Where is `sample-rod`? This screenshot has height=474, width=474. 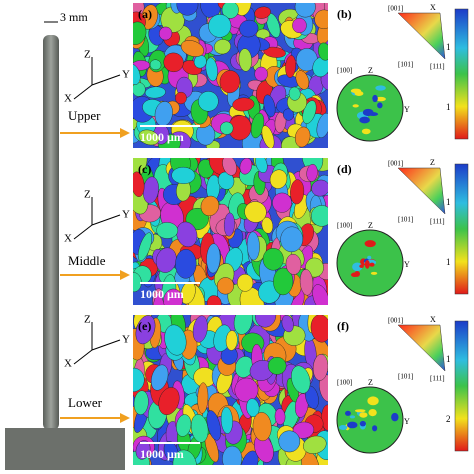 sample-rod is located at coordinates (51, 232).